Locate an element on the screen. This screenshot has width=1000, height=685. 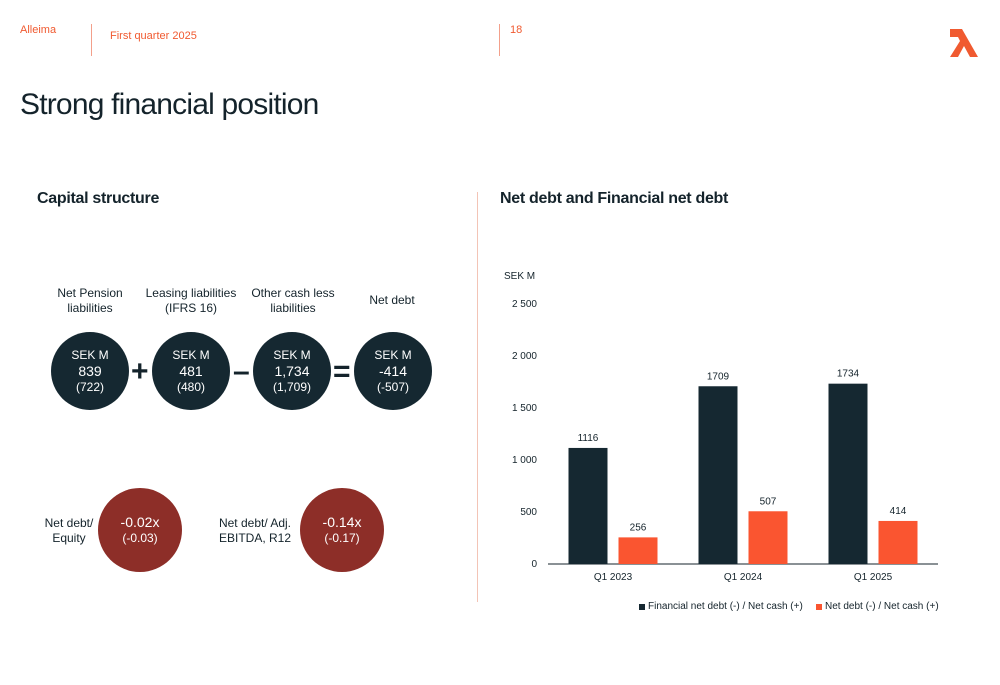
net-debt-ebitda-circle: -0.14x (-0.17) is located at coordinates (342, 530).